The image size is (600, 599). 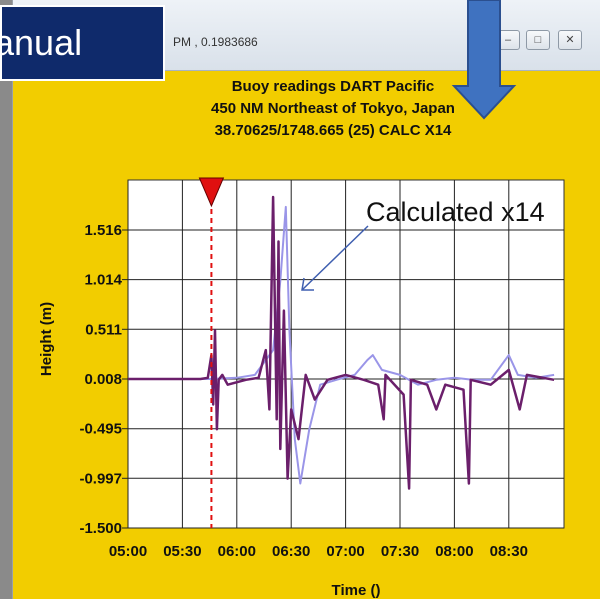 I want to click on y-tick-label: -1.500, so click(x=100, y=528).